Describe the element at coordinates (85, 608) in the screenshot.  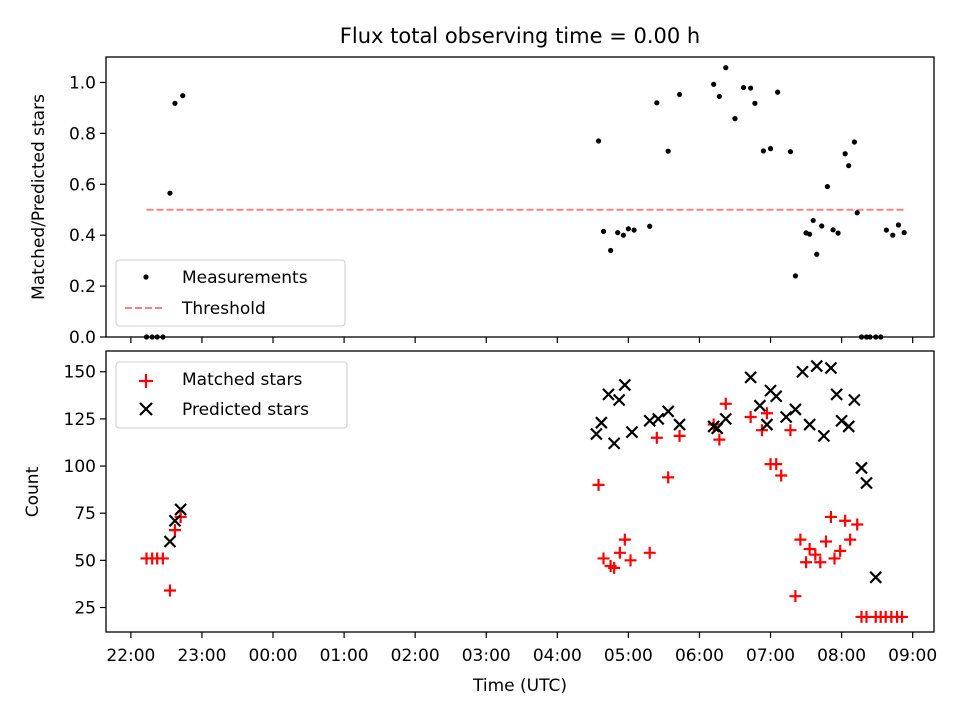
I see `bottom-y-tick-label-0: 25` at that location.